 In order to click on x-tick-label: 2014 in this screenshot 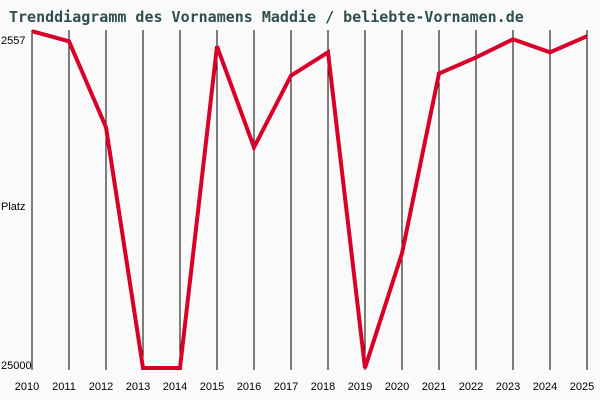, I will do `click(175, 387)`.